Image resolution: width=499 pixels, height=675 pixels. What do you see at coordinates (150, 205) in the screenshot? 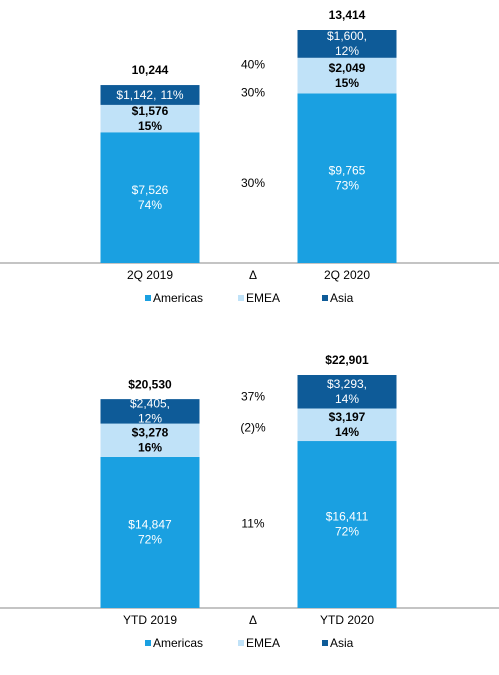
I see `share-label: 74%` at bounding box center [150, 205].